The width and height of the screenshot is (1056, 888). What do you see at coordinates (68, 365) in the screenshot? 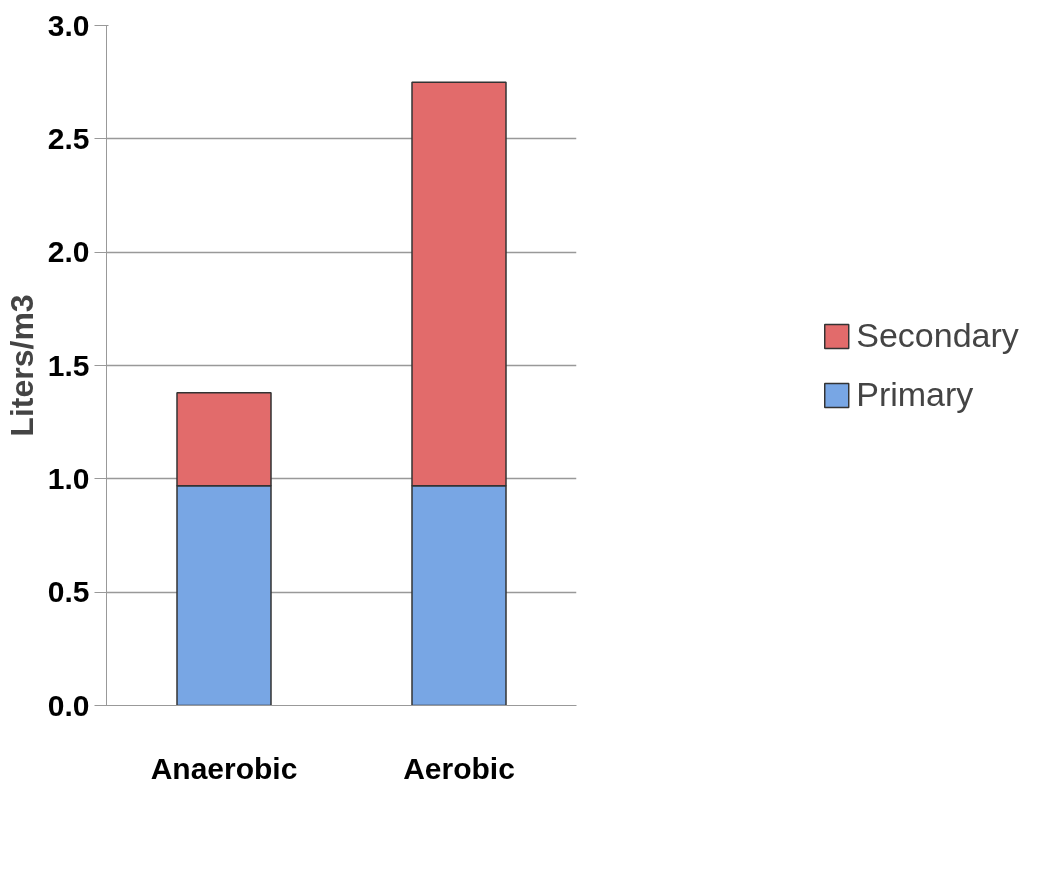
I see `y-tick-label: 1.5` at bounding box center [68, 365].